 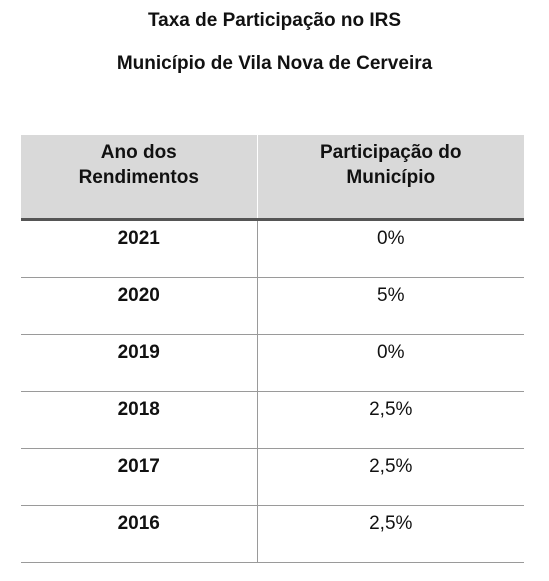 I want to click on column-header-rate-line1: Participação do, so click(x=391, y=152).